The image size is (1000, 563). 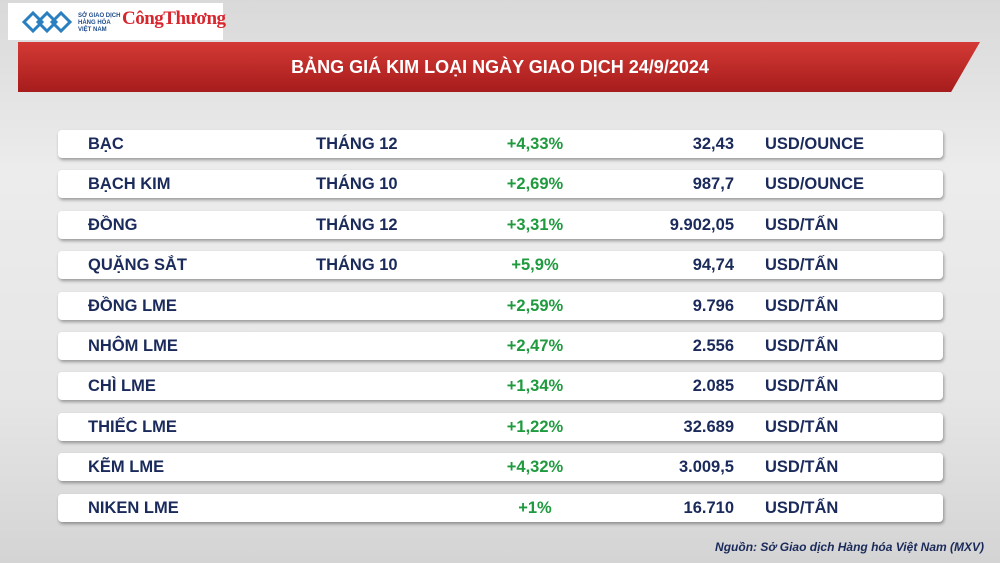 What do you see at coordinates (137, 265) in the screenshot?
I see `metal-name: QUẶNG SẮT` at bounding box center [137, 265].